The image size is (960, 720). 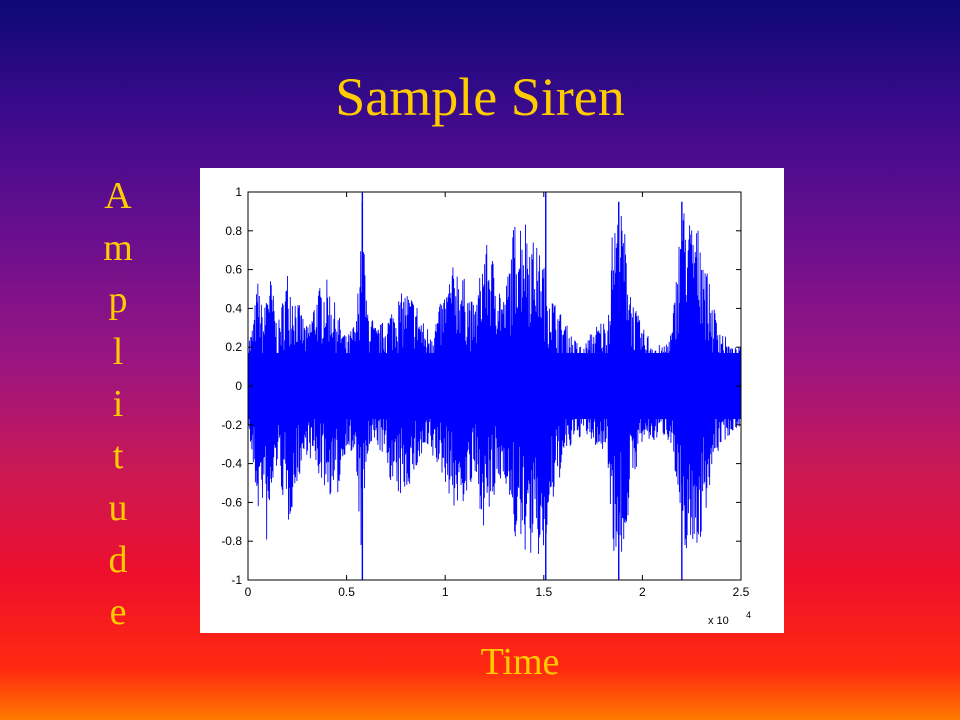 I want to click on x-axis-exponent-label: x 10, so click(x=718, y=621).